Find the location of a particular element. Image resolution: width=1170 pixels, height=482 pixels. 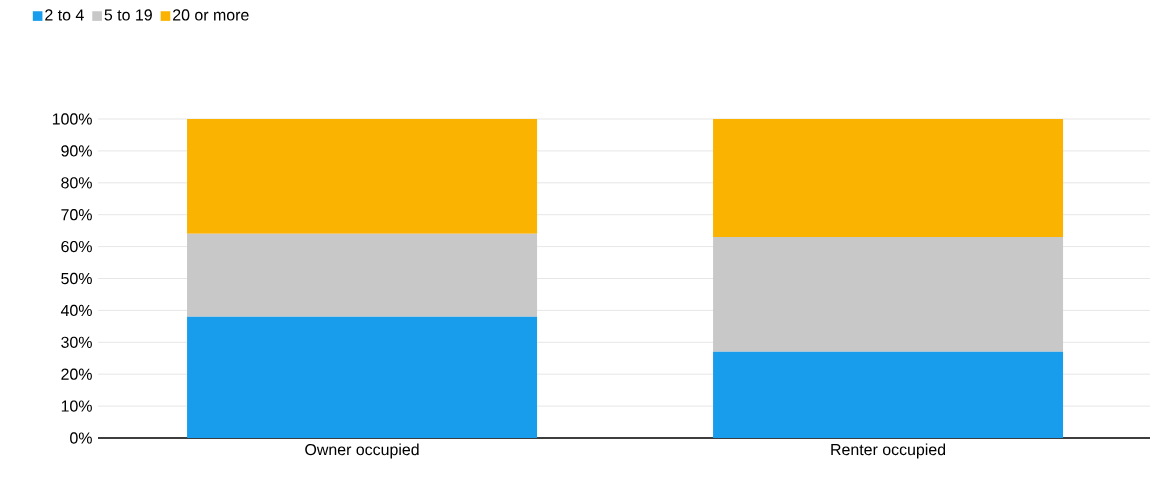

y-tick-label: 30% is located at coordinates (76, 342).